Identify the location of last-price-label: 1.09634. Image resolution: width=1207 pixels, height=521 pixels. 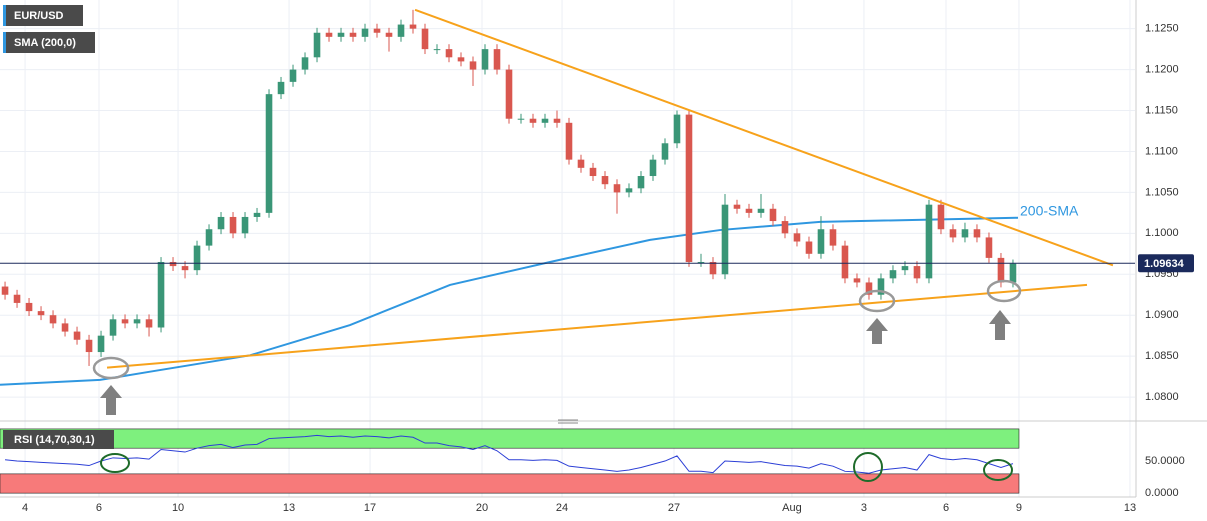
(1164, 264).